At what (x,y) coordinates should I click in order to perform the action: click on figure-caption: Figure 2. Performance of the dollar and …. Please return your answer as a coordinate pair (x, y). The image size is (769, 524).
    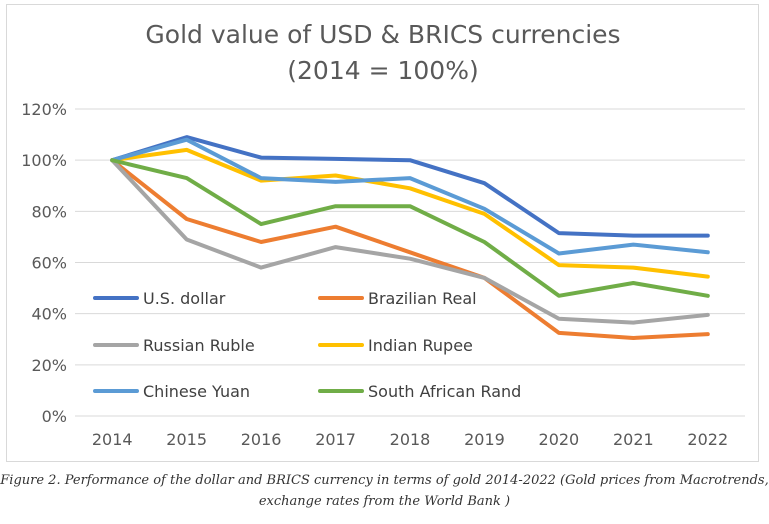
    Looking at the image, I should click on (384, 491).